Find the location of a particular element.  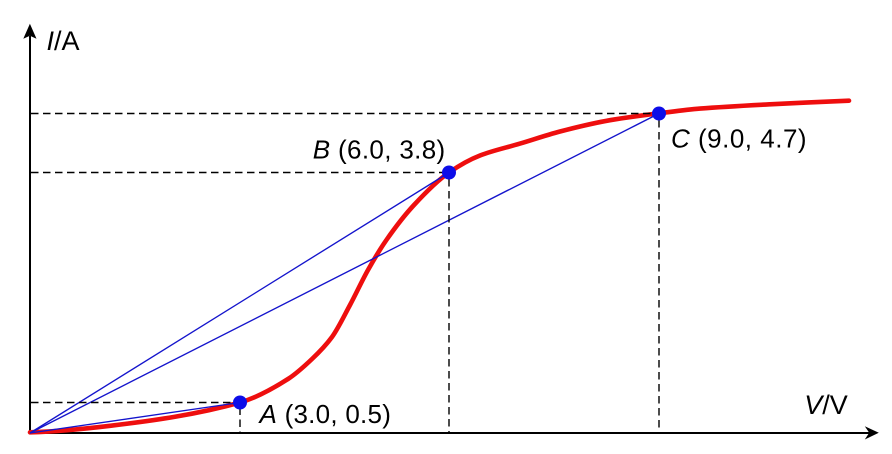

svg-text: B (6.0, 3.8) is located at coordinates (379, 150).